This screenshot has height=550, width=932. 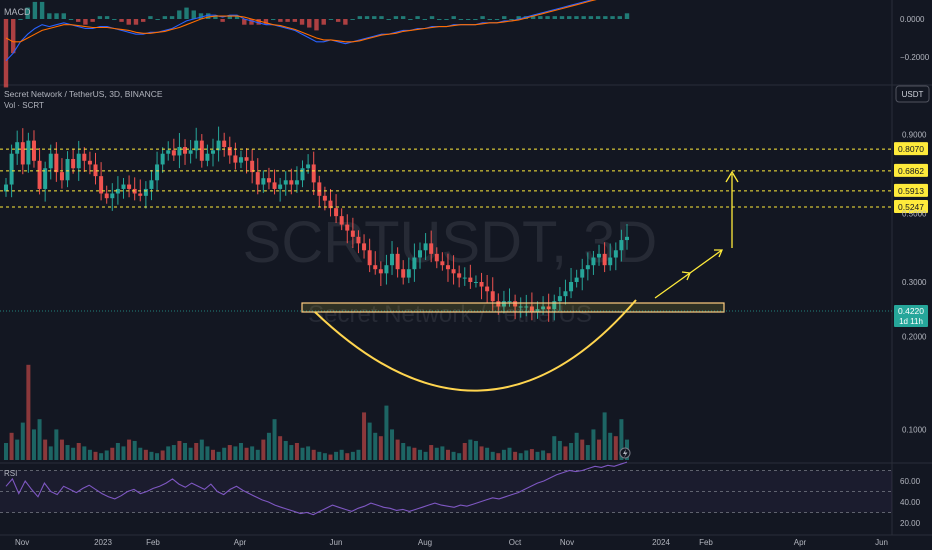 What do you see at coordinates (914, 430) in the screenshot?
I see `price-tick-label: 0.1000` at bounding box center [914, 430].